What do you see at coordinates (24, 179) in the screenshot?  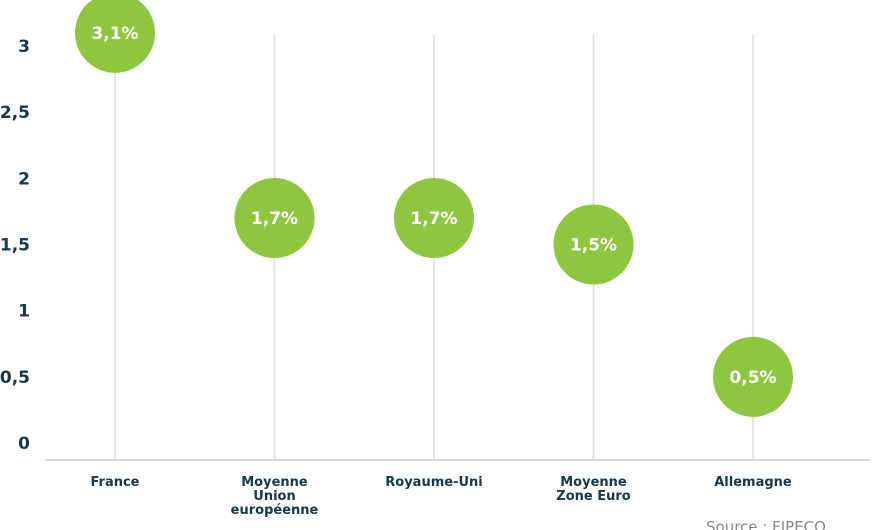 I see `y-tick-label: 2` at bounding box center [24, 179].